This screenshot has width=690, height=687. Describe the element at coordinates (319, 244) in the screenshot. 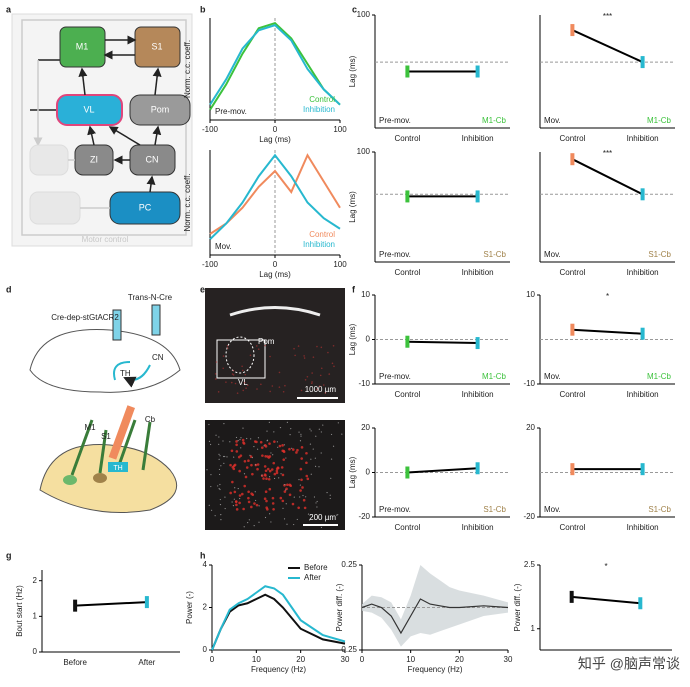

I see `legend-label: Inhibition` at that location.